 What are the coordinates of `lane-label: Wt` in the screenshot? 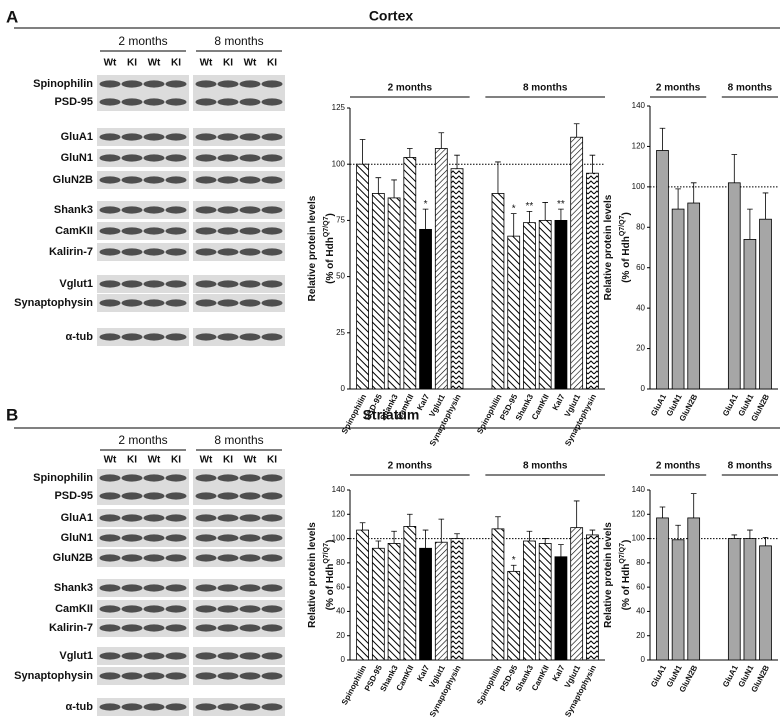 It's located at (154, 63).